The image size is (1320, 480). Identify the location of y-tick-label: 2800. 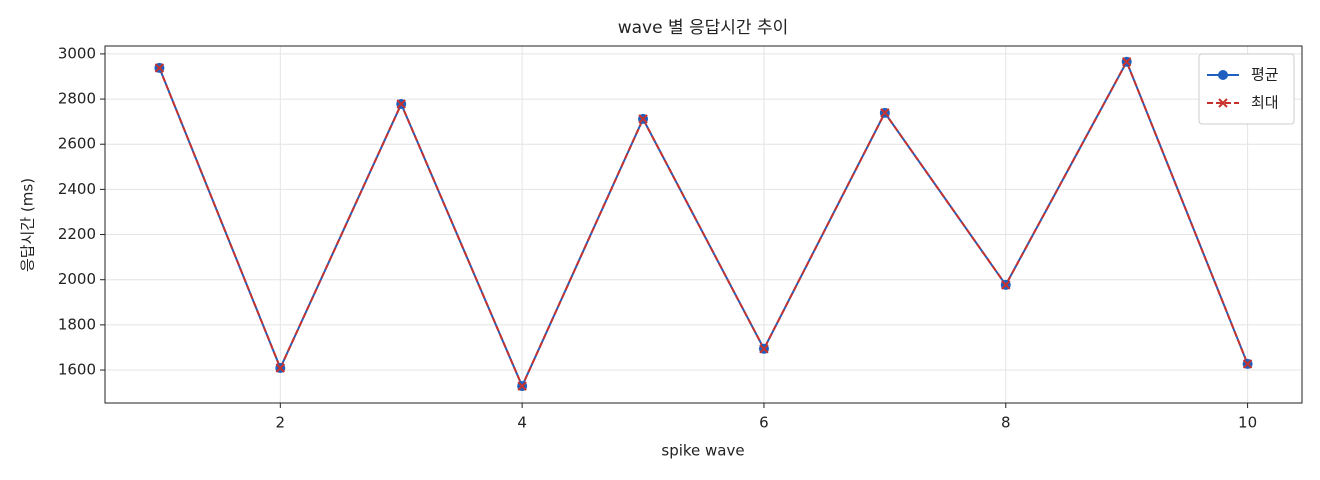
(77, 99).